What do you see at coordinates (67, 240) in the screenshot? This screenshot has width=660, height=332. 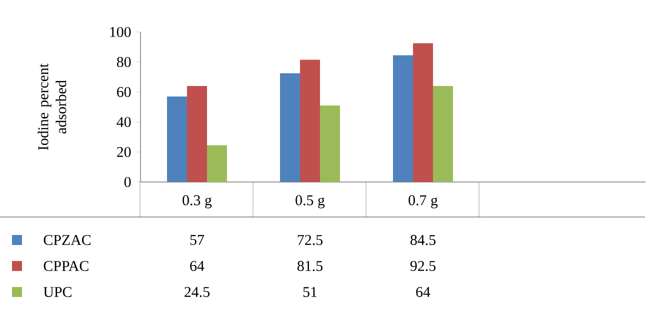 I see `legend-label: CPZAC` at bounding box center [67, 240].